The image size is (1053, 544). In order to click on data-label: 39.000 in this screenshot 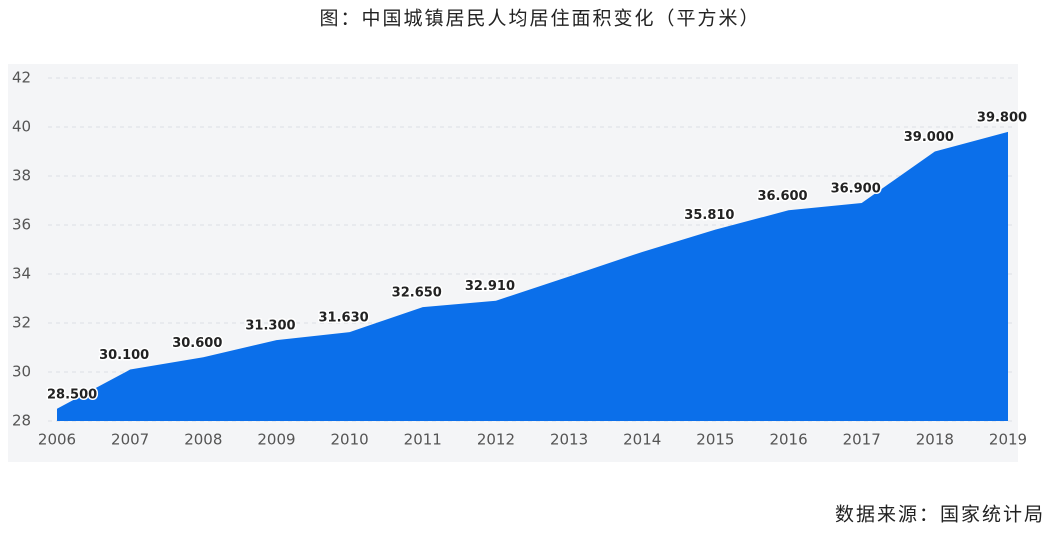, I will do `click(929, 137)`.